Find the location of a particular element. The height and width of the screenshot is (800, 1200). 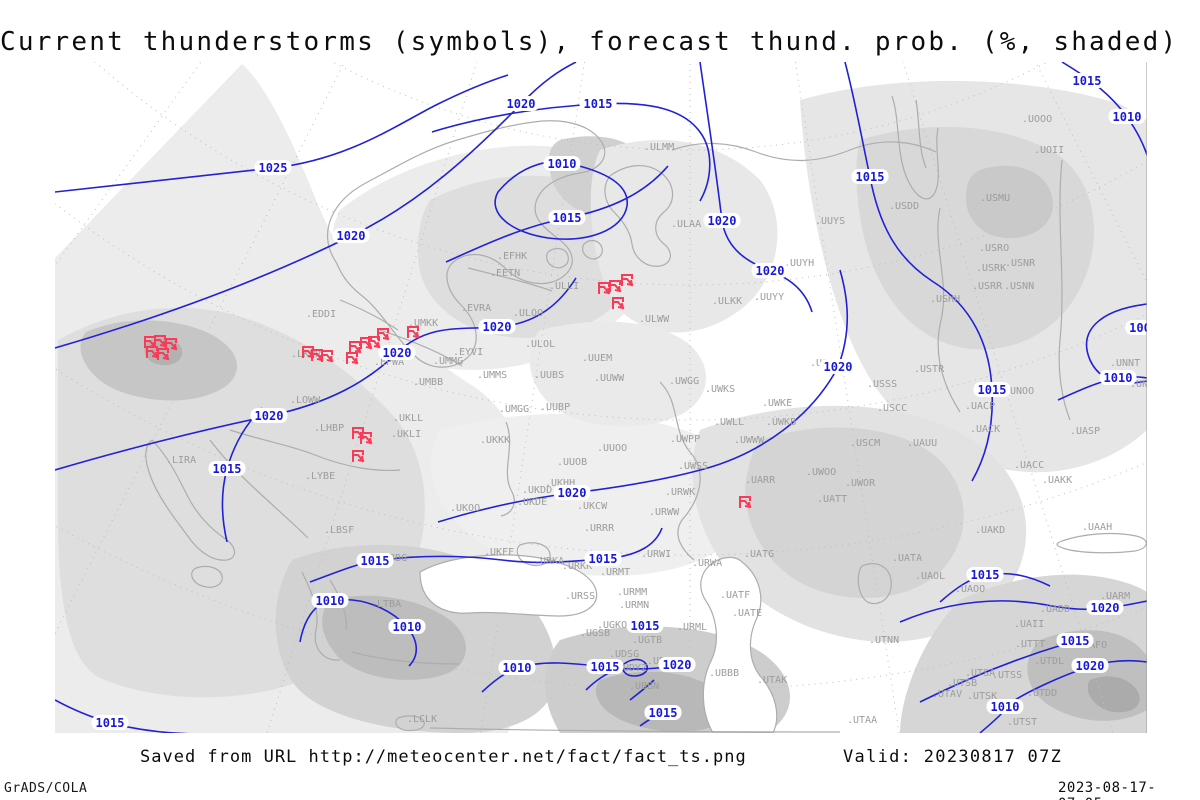

station-label: .UTDL is located at coordinates (1049, 661).